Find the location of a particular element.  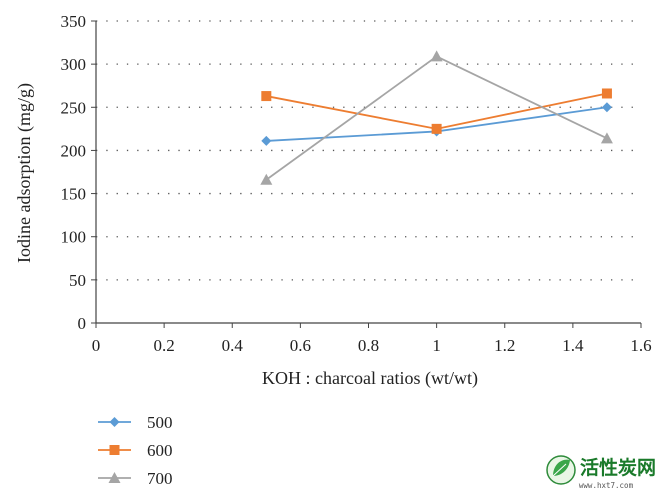

x-tick-label: 1.6 is located at coordinates (640, 345).